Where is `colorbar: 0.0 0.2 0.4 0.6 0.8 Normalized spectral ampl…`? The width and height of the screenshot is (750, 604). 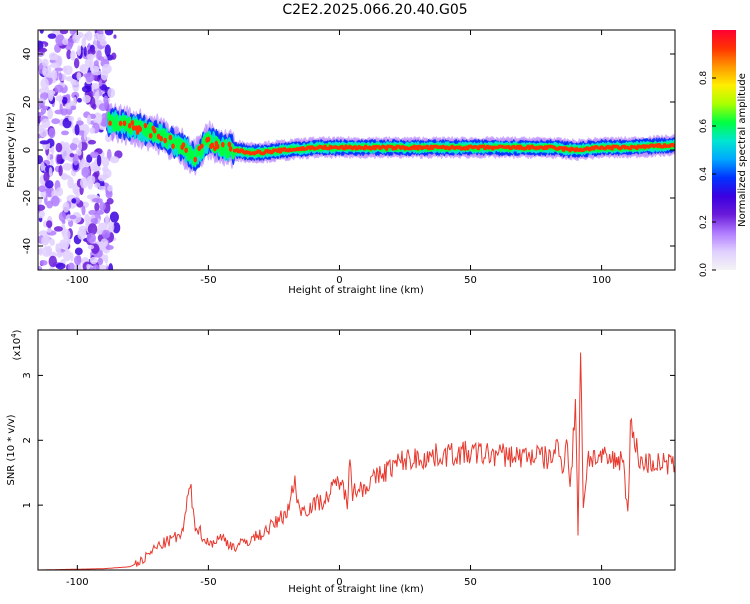
colorbar: 0.0 0.2 0.4 0.6 0.8 Normalized spectral ampl… is located at coordinates (723, 153).